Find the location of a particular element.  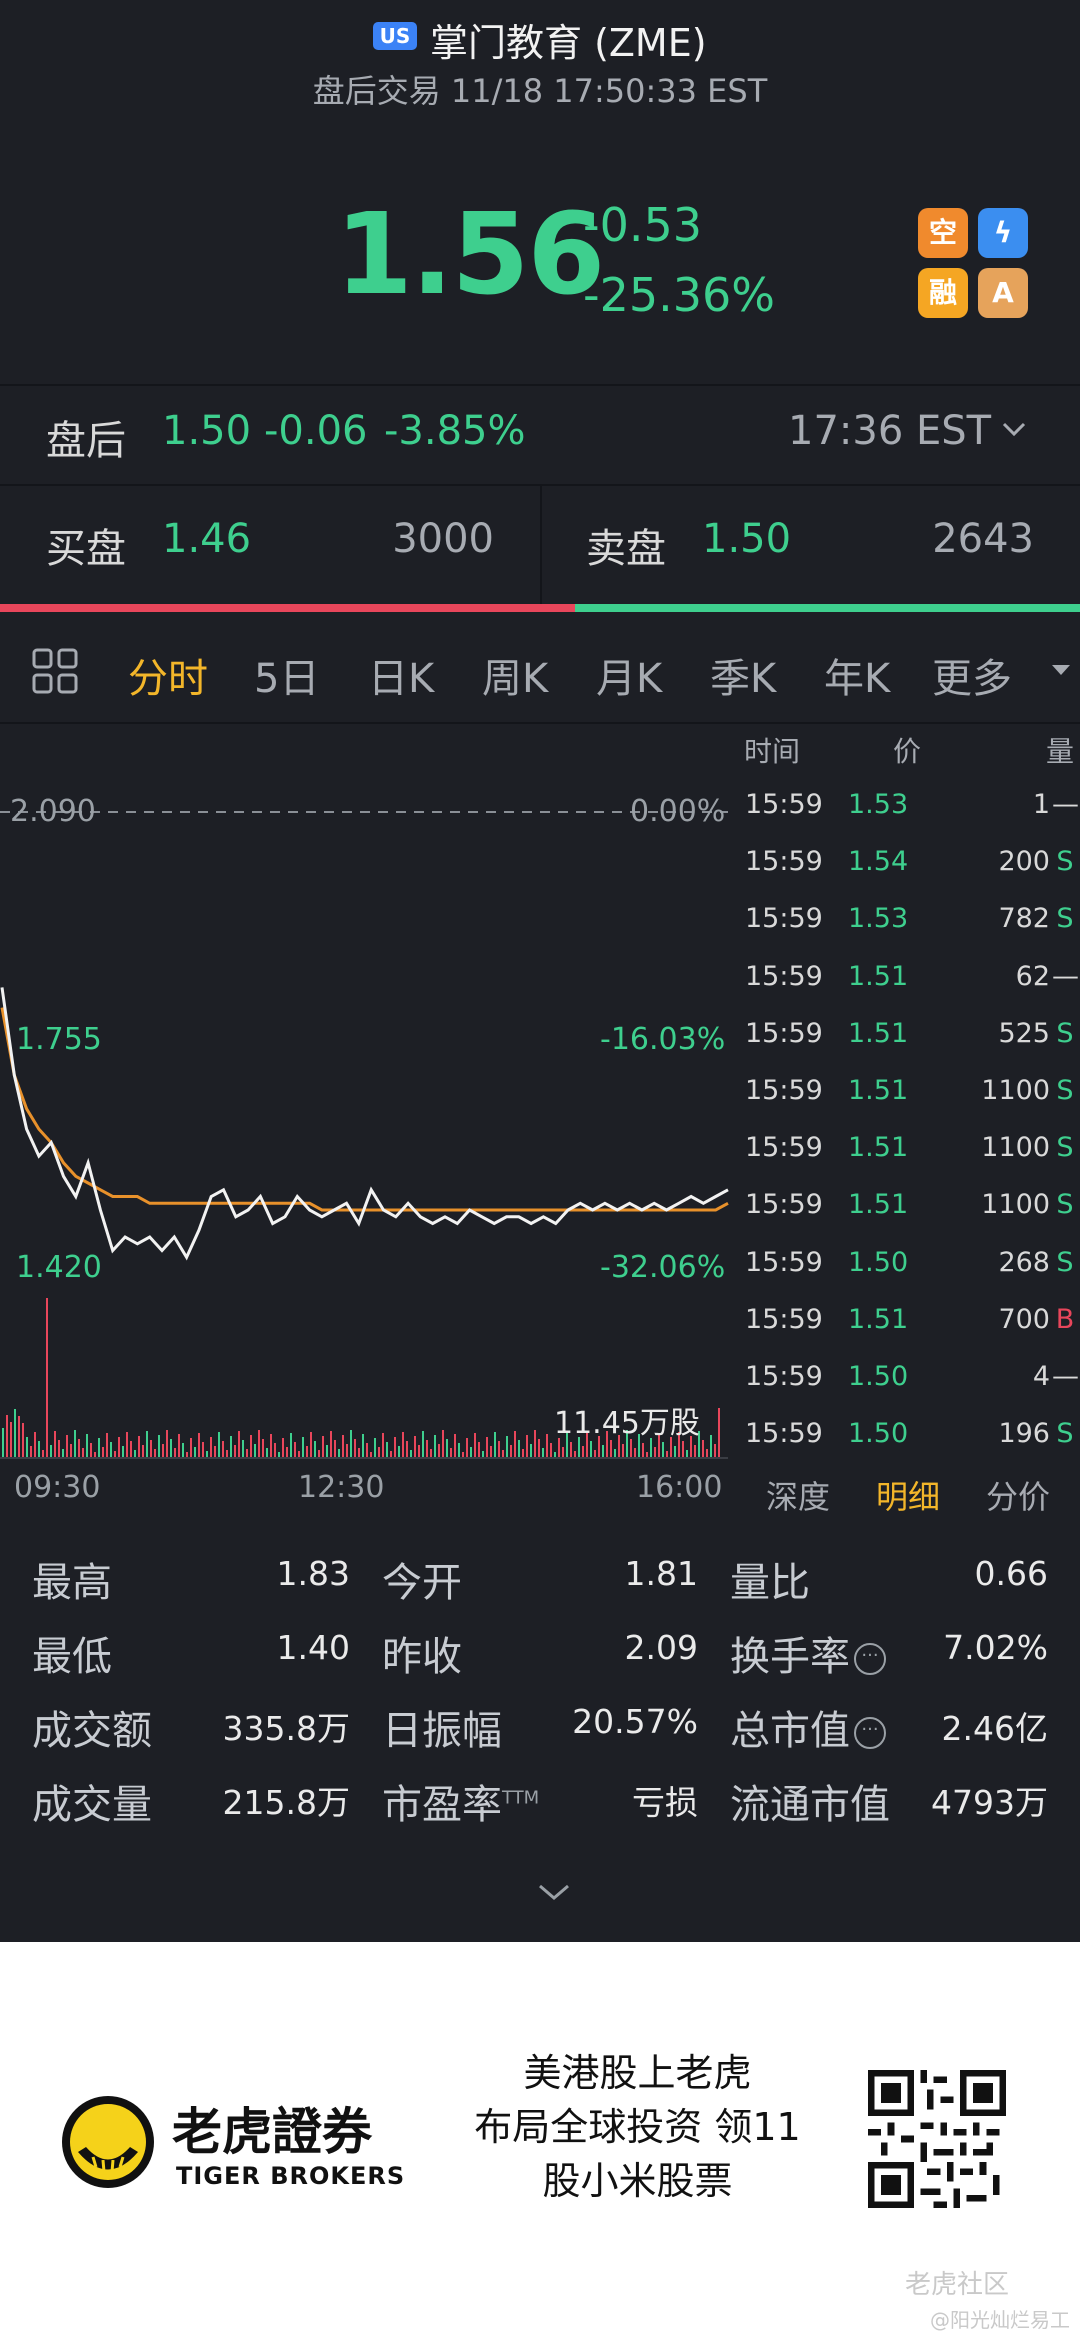

caret-down-icon is located at coordinates (1061, 670).